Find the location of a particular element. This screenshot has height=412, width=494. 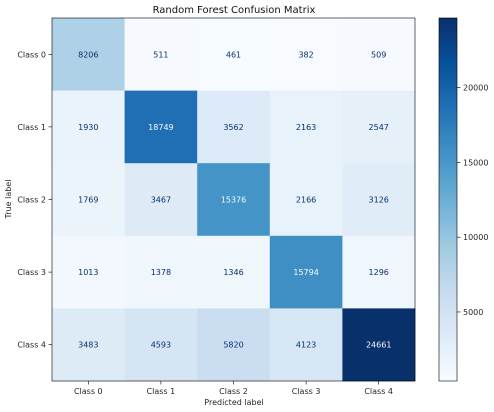

cell-value-label: 509 is located at coordinates (378, 54).